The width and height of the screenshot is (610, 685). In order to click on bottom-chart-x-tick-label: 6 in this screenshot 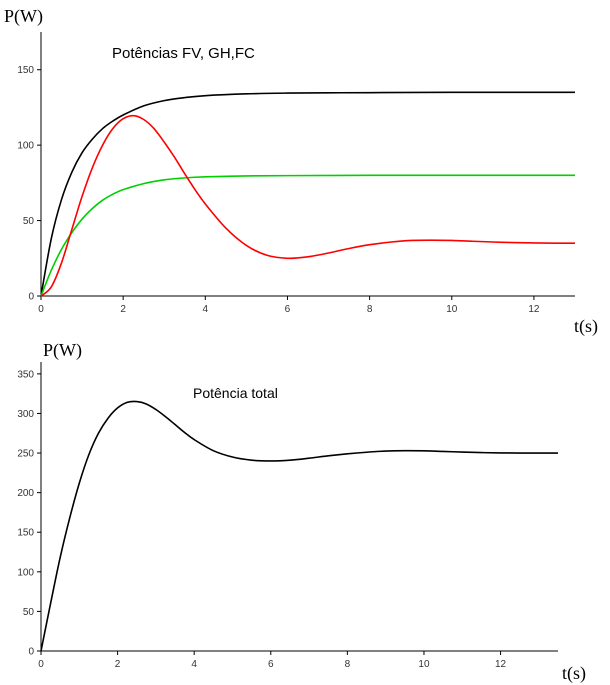, I will do `click(271, 664)`.